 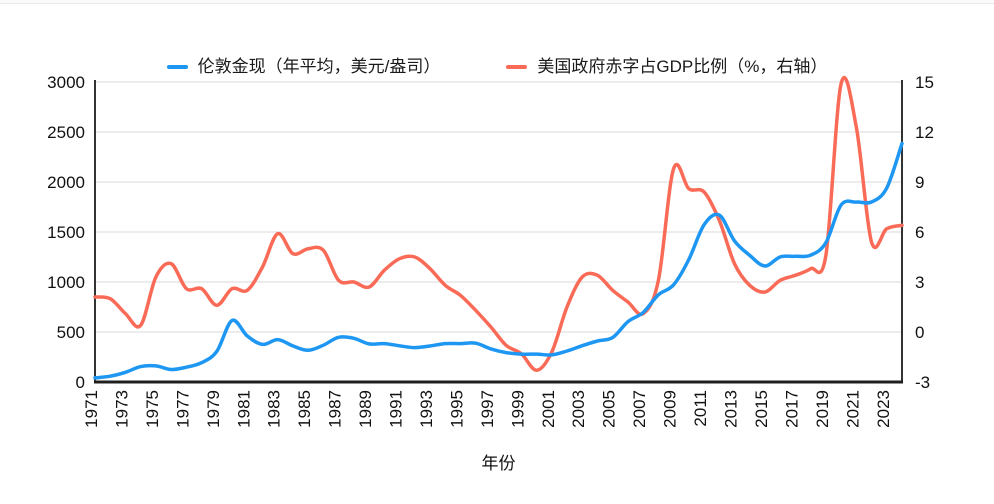 What do you see at coordinates (426, 409) in the screenshot?
I see `x-axis-tick-label: 1993` at bounding box center [426, 409].